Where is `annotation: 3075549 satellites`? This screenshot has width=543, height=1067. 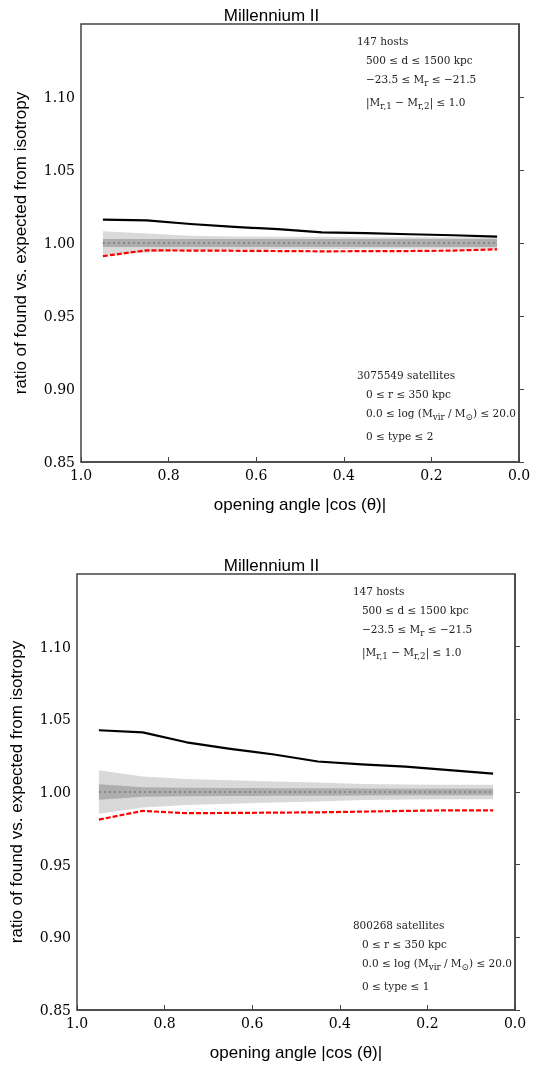 annotation: 3075549 satellites is located at coordinates (406, 375).